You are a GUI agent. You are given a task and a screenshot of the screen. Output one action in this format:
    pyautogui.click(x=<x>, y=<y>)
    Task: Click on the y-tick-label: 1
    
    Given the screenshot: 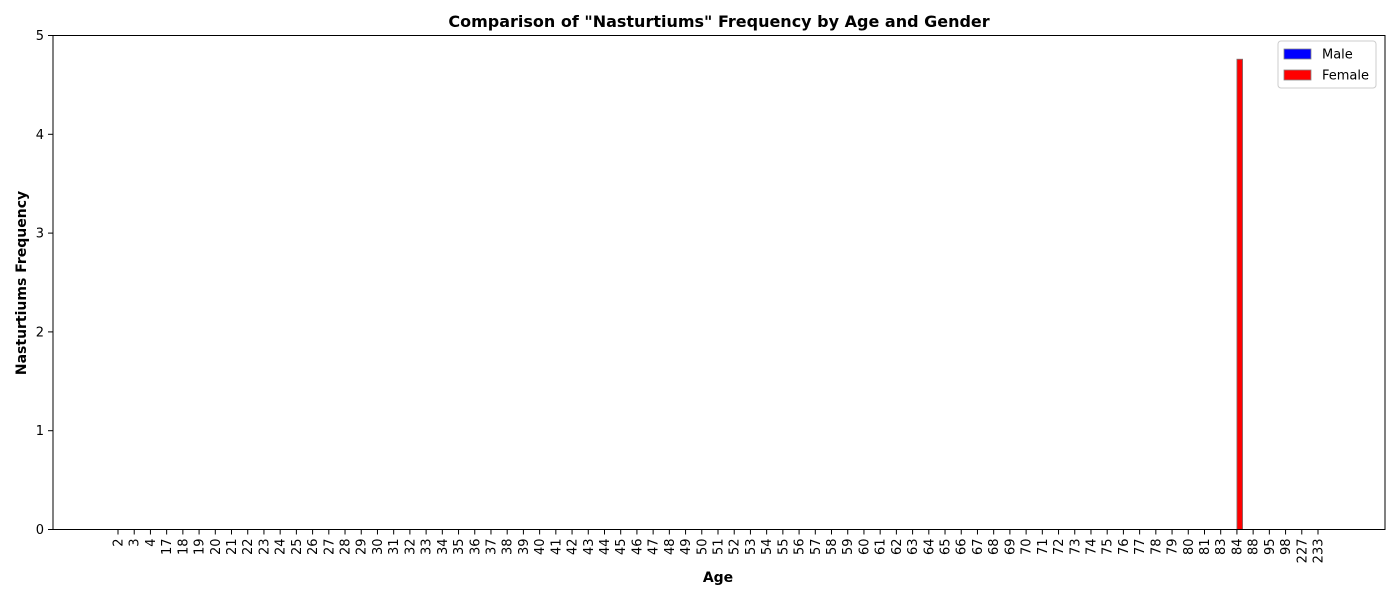 What is the action you would take?
    pyautogui.click(x=40, y=431)
    